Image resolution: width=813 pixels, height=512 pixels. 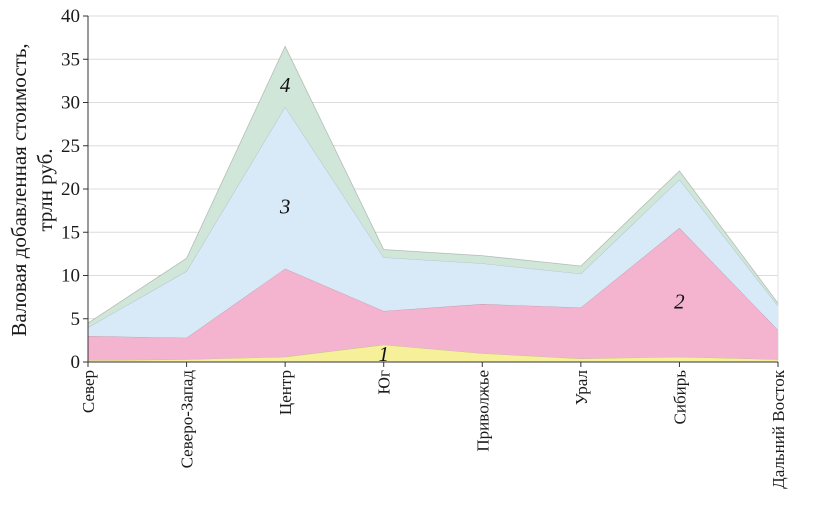 I want to click on x-tick-label: Север, so click(x=88, y=391).